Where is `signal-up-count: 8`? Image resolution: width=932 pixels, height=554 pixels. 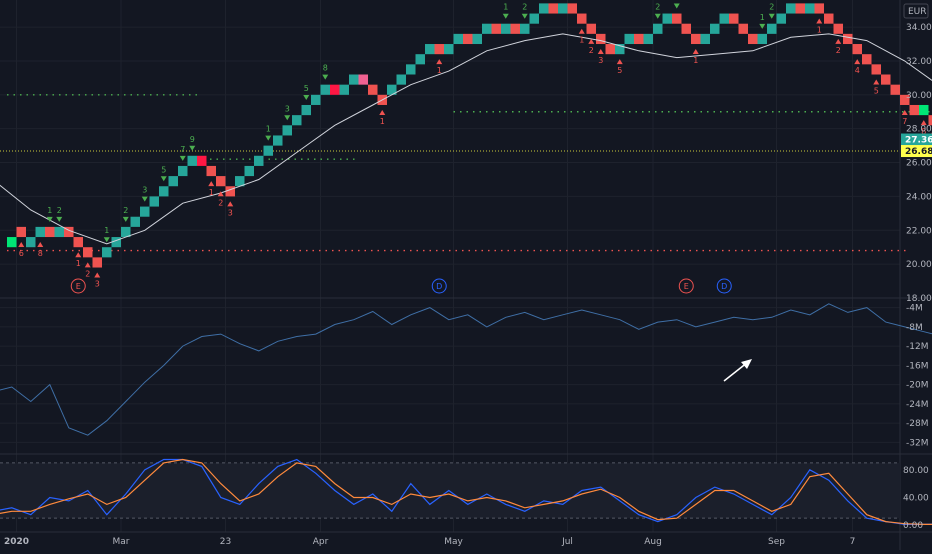 signal-up-count: 8 is located at coordinates (325, 68).